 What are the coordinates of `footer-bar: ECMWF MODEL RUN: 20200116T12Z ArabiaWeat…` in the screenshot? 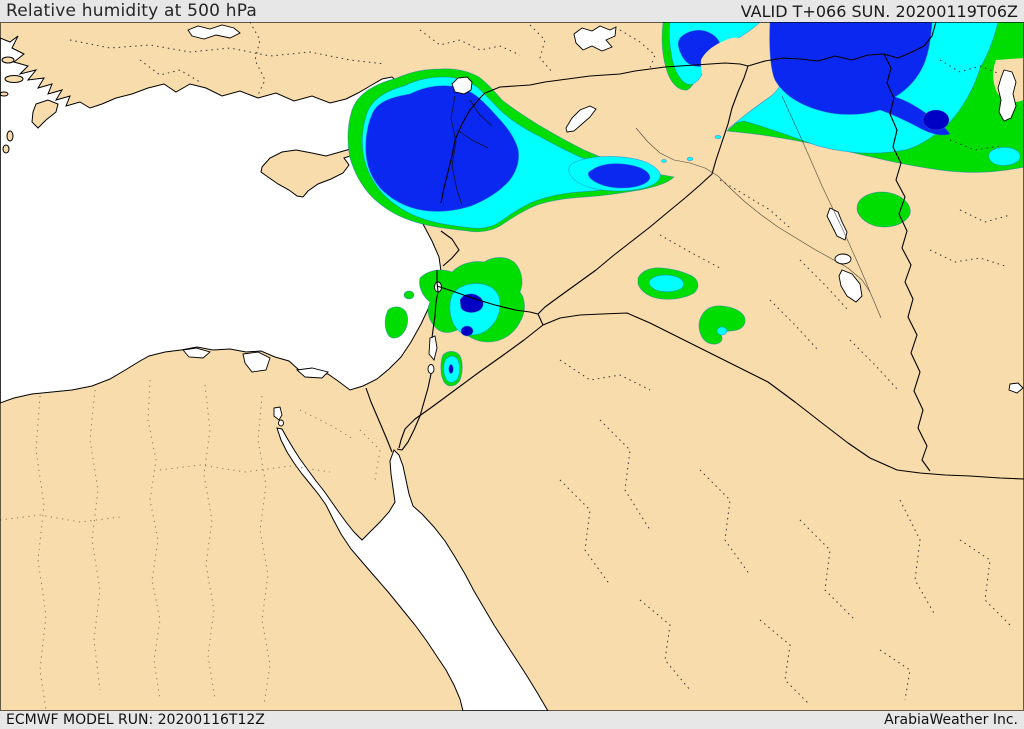 It's located at (512, 720).